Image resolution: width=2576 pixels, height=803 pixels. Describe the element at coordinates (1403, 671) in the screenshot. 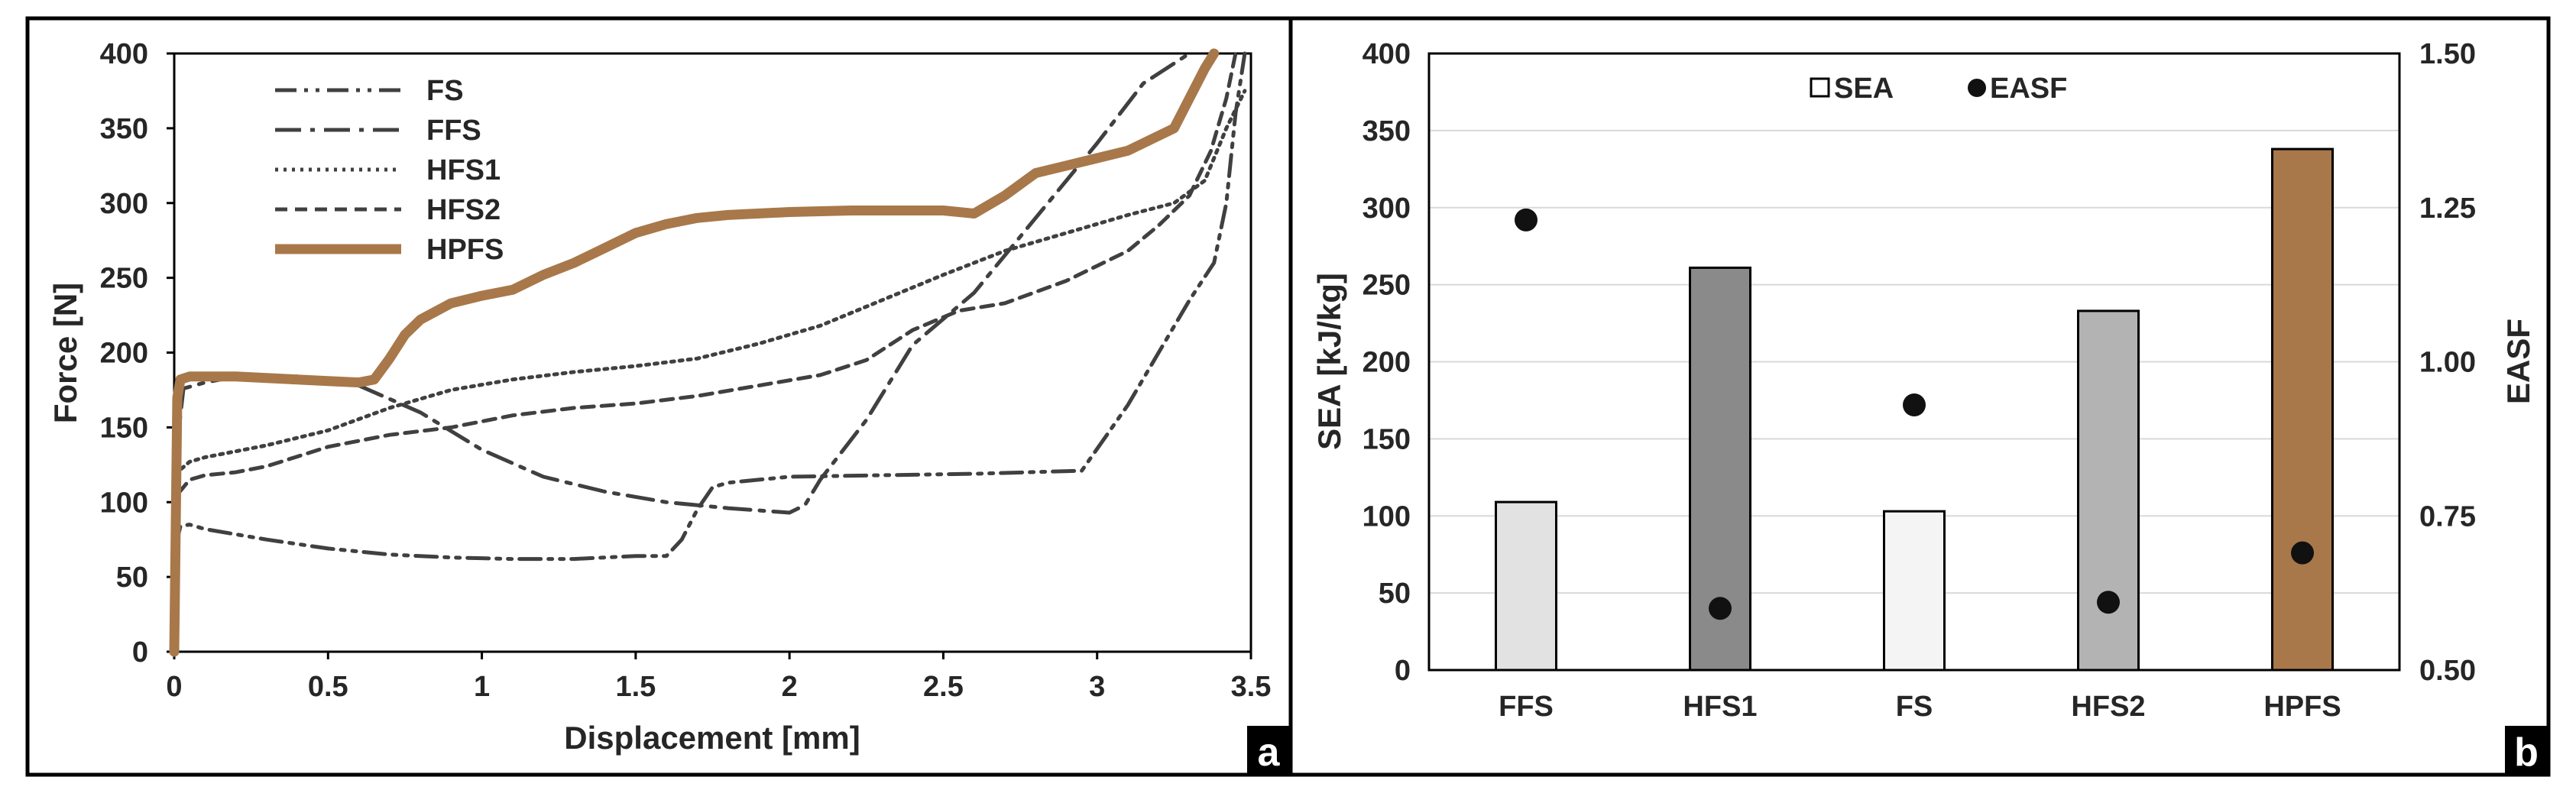

I see `y-tick-label-b: 0` at that location.